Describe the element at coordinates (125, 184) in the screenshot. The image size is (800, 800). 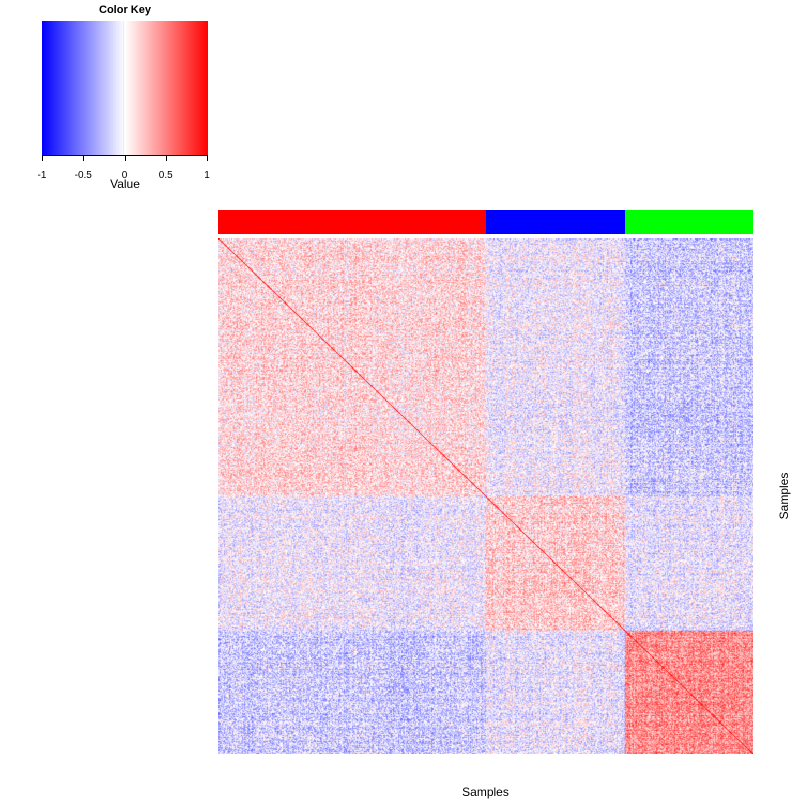
I see `color-key-xlabel: Value` at that location.